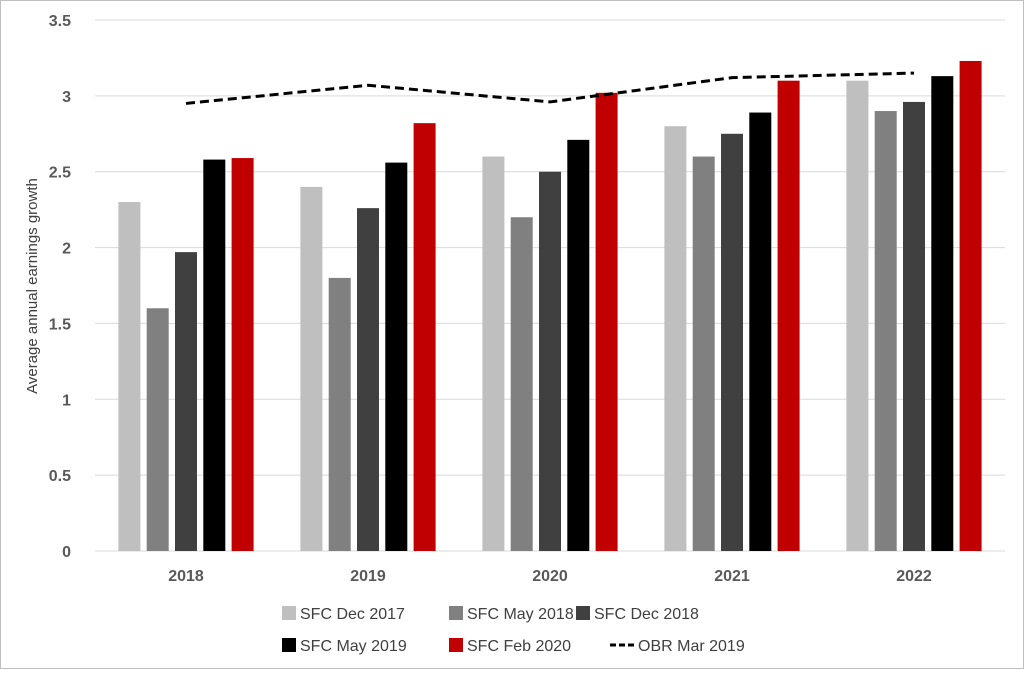 This screenshot has width=1024, height=673. Describe the element at coordinates (66, 552) in the screenshot. I see `y-tick-label: 0` at that location.